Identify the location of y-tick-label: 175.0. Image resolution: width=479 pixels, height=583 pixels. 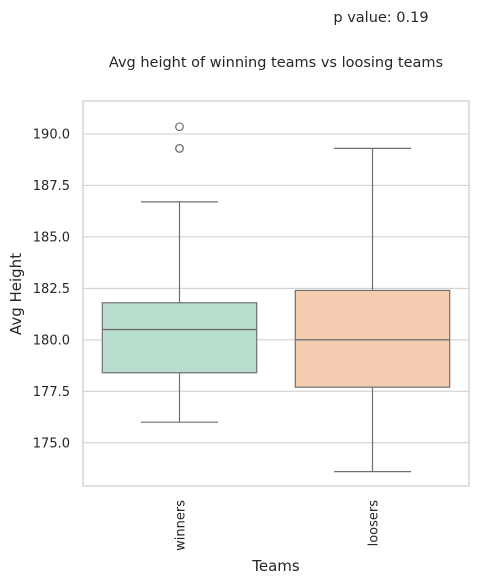
(51, 443).